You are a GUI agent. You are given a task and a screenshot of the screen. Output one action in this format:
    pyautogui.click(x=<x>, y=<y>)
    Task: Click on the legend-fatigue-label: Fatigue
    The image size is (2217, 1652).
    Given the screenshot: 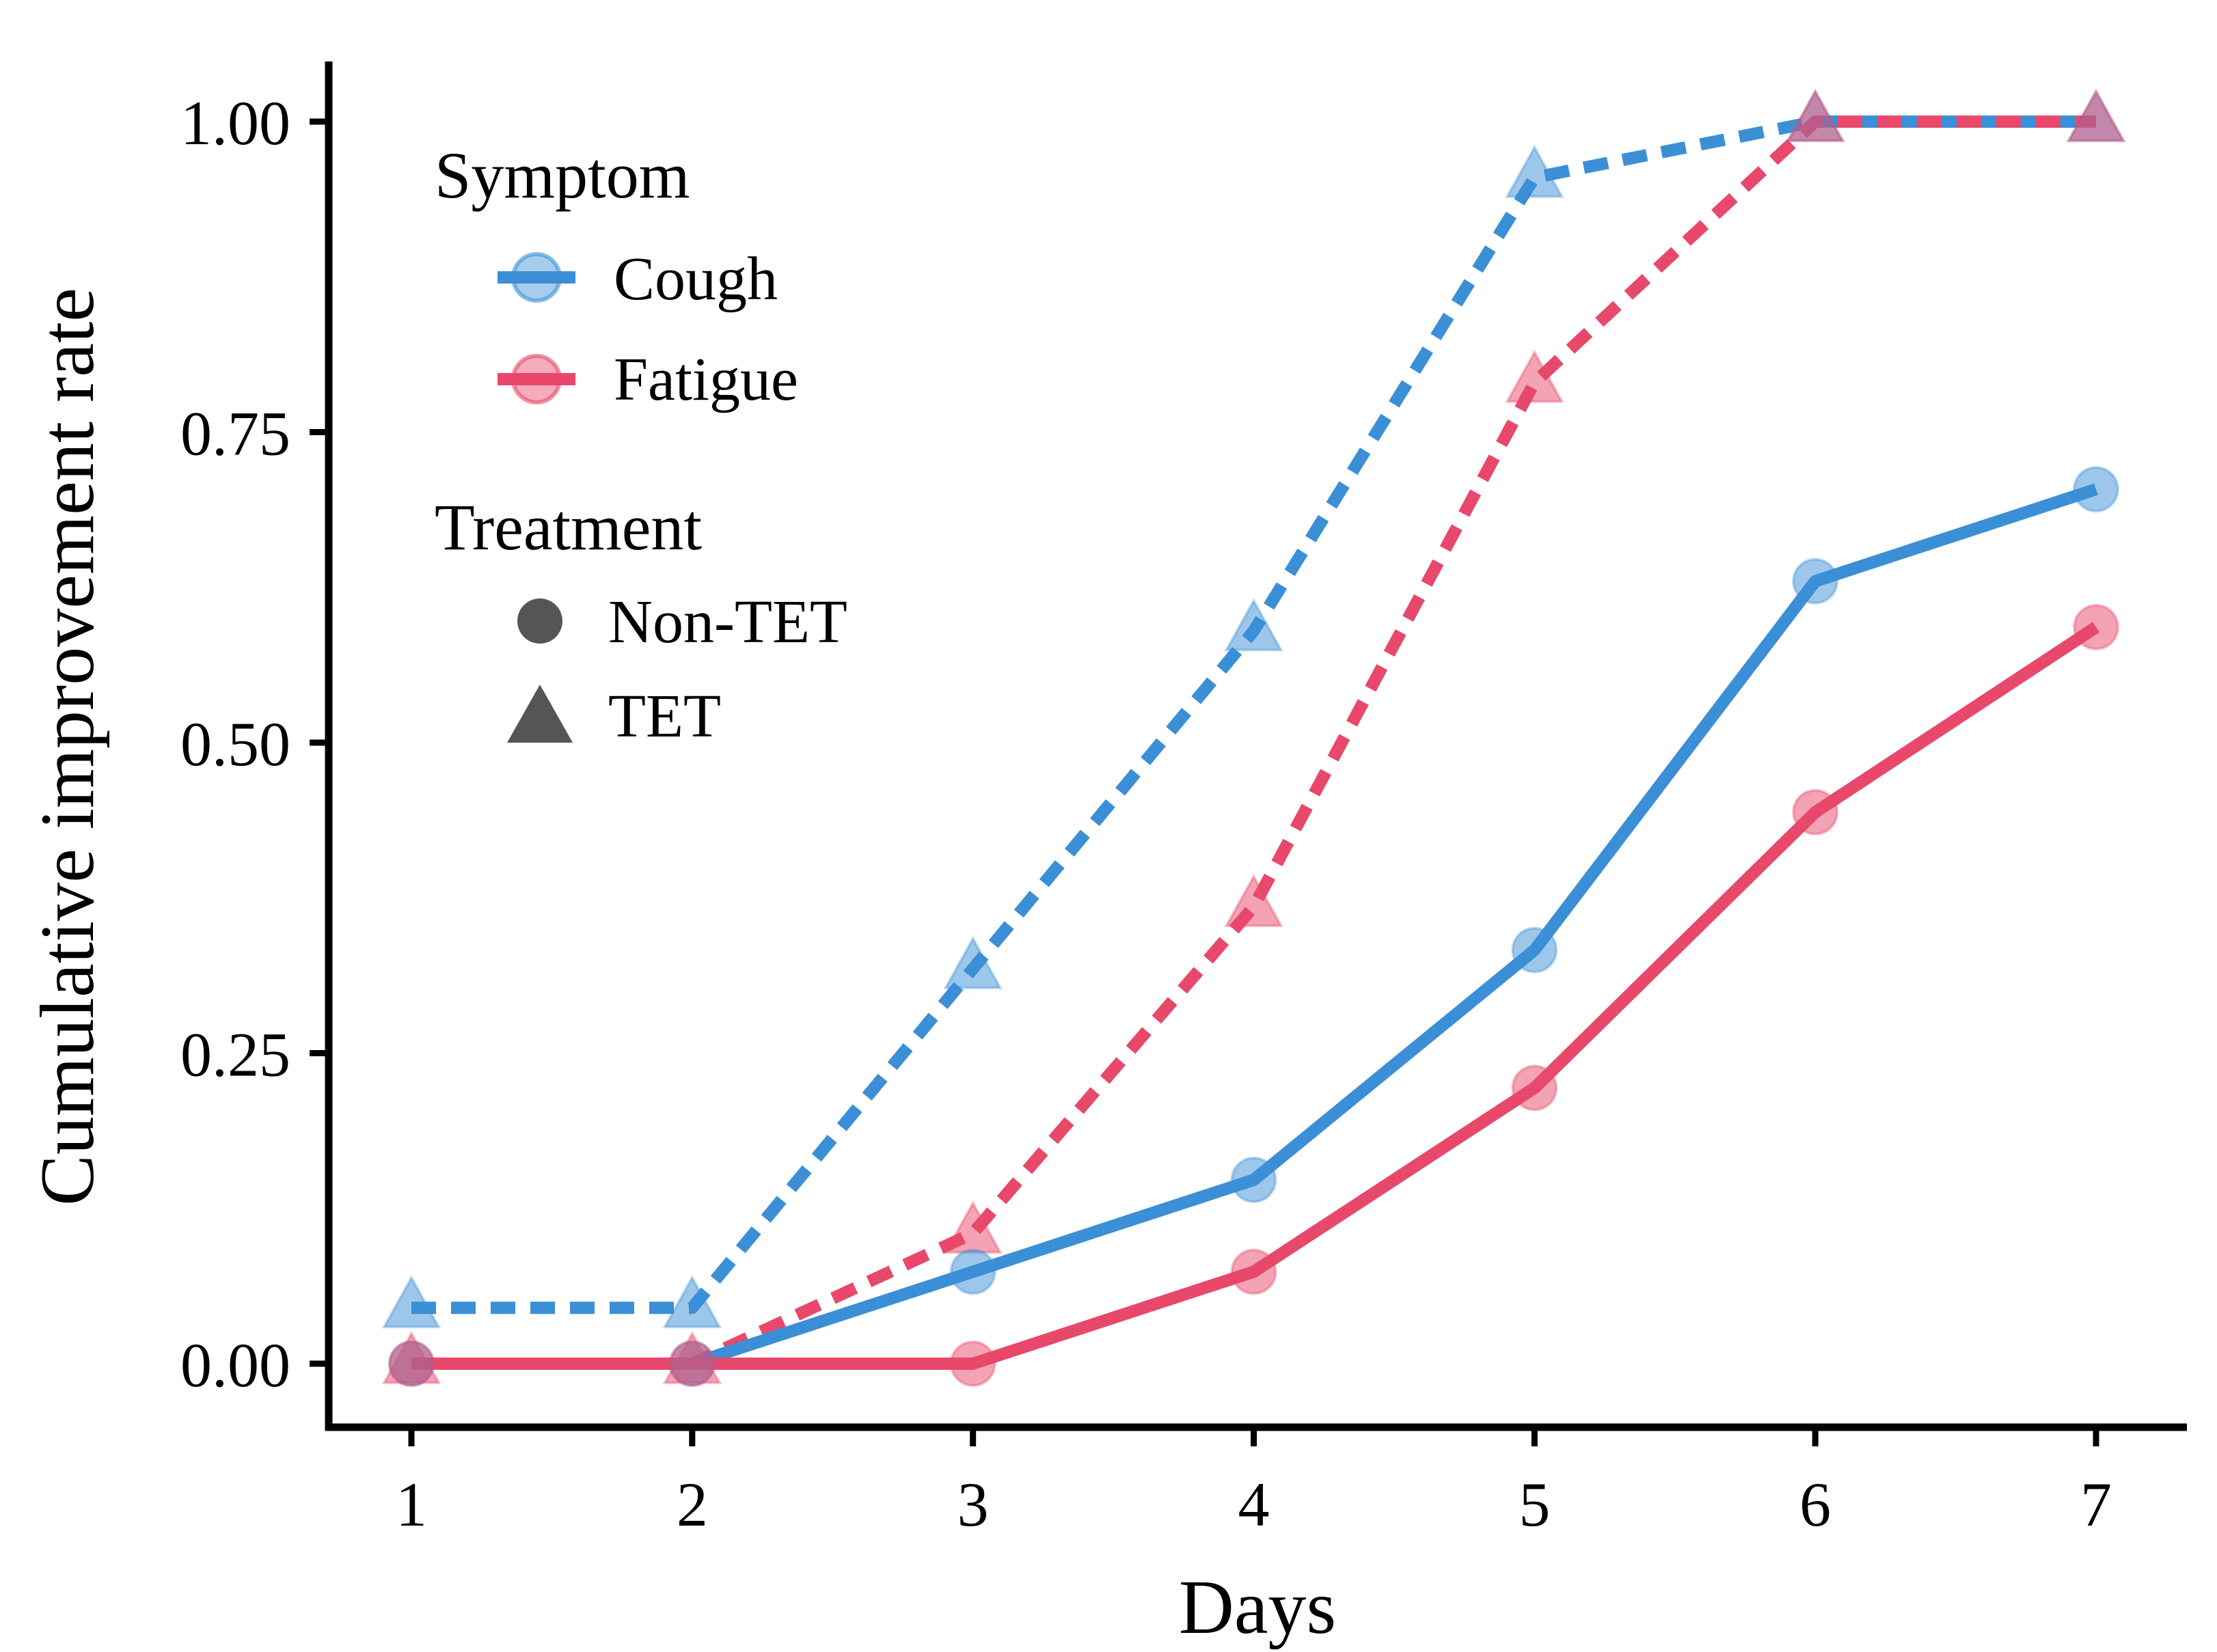 What is the action you would take?
    pyautogui.click(x=706, y=379)
    